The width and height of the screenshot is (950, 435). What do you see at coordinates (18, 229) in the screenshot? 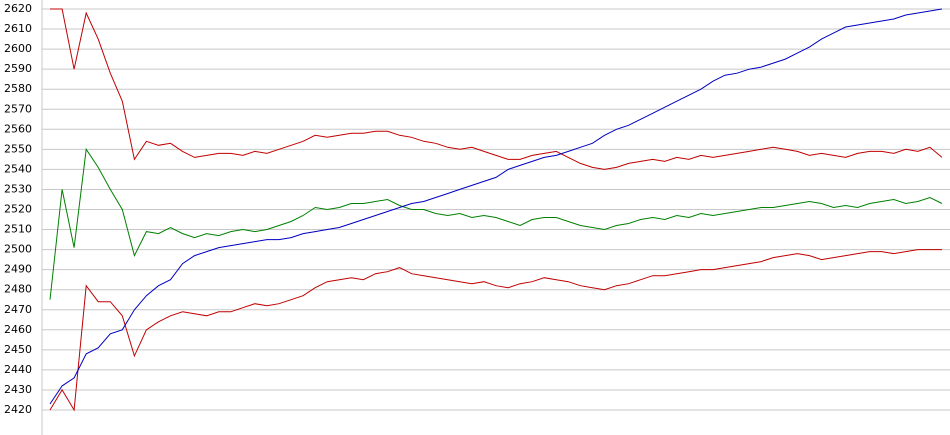
I see `y-tick-label: 2510` at bounding box center [18, 229].